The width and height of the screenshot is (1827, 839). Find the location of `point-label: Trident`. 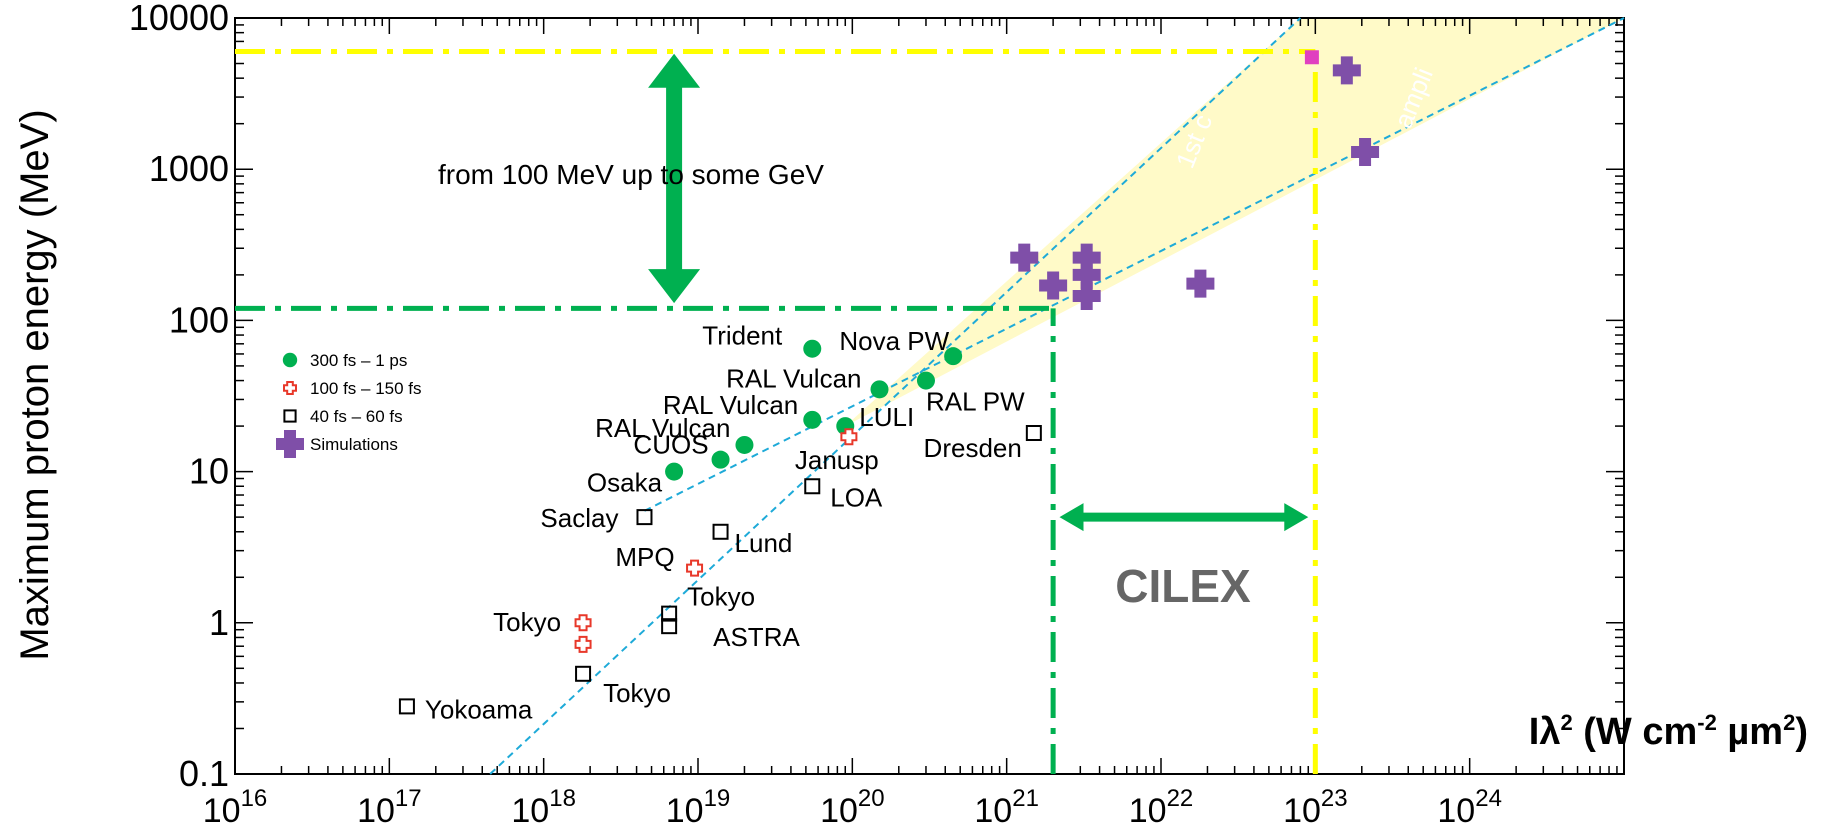

point-label: Trident is located at coordinates (742, 336).